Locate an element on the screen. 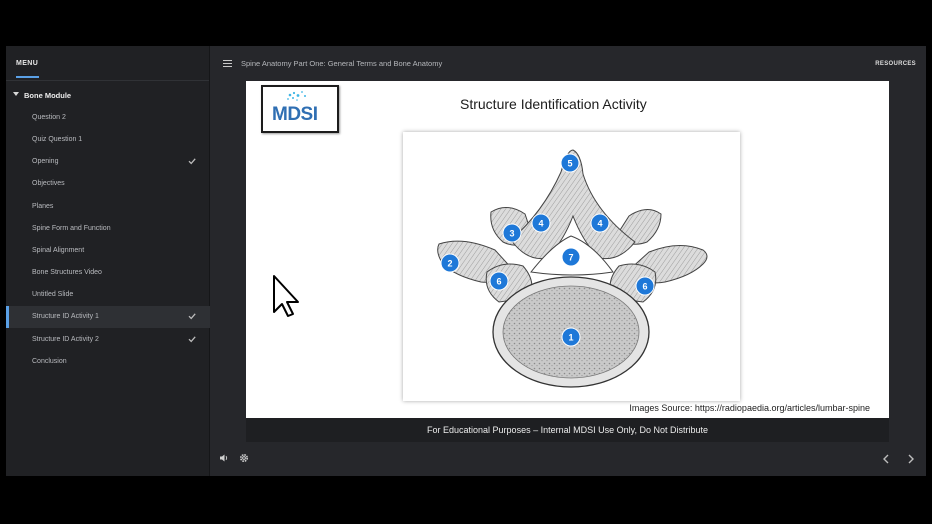  menu-item-label: Spine Form and Function is located at coordinates (71, 228).